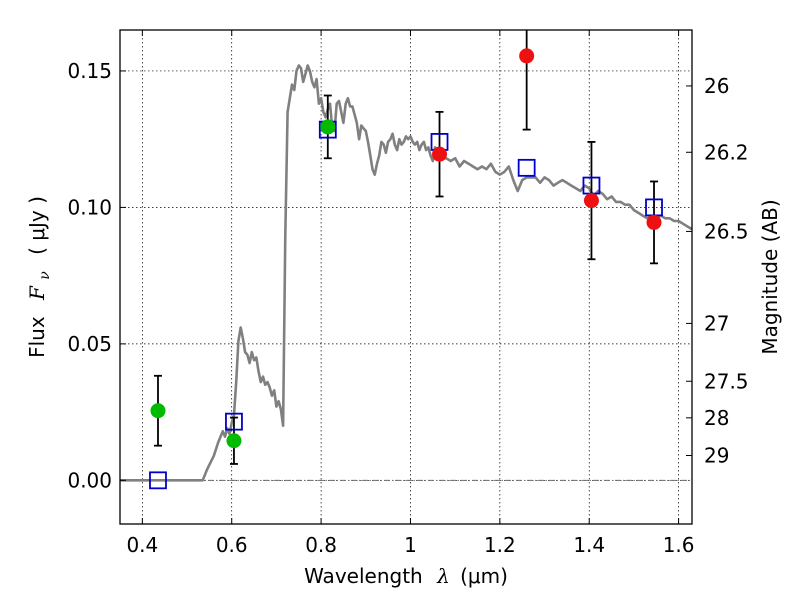 This screenshot has width=800, height=600. Describe the element at coordinates (716, 455) in the screenshot. I see `y2-tick-label: 29` at that location.